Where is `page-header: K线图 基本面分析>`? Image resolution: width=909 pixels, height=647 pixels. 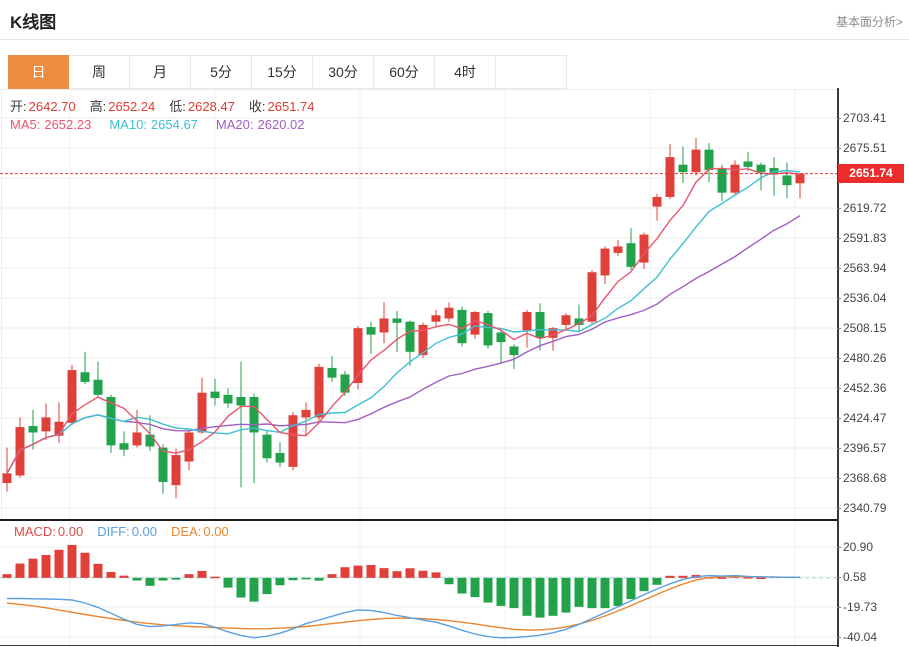
page-header: K线图 基本面分析> is located at coordinates (454, 20).